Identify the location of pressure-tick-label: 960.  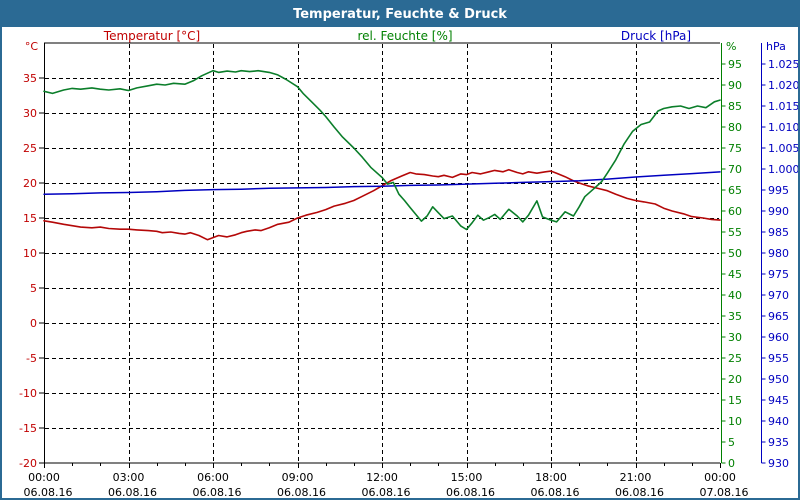
(778, 337).